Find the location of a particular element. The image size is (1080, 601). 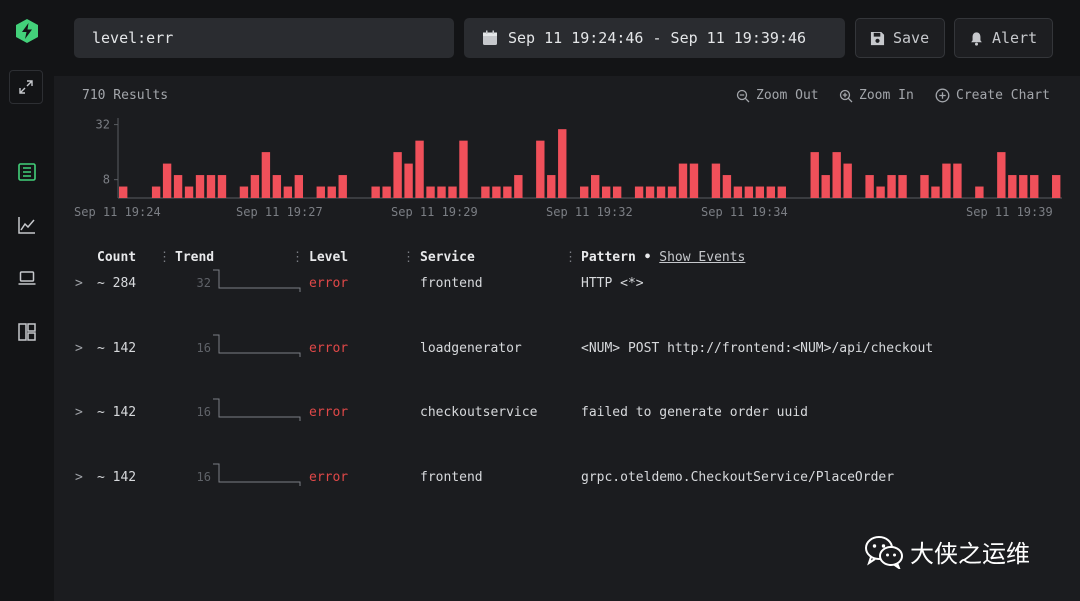

col-header-pattern: Pattern • Show Events is located at coordinates (663, 257).